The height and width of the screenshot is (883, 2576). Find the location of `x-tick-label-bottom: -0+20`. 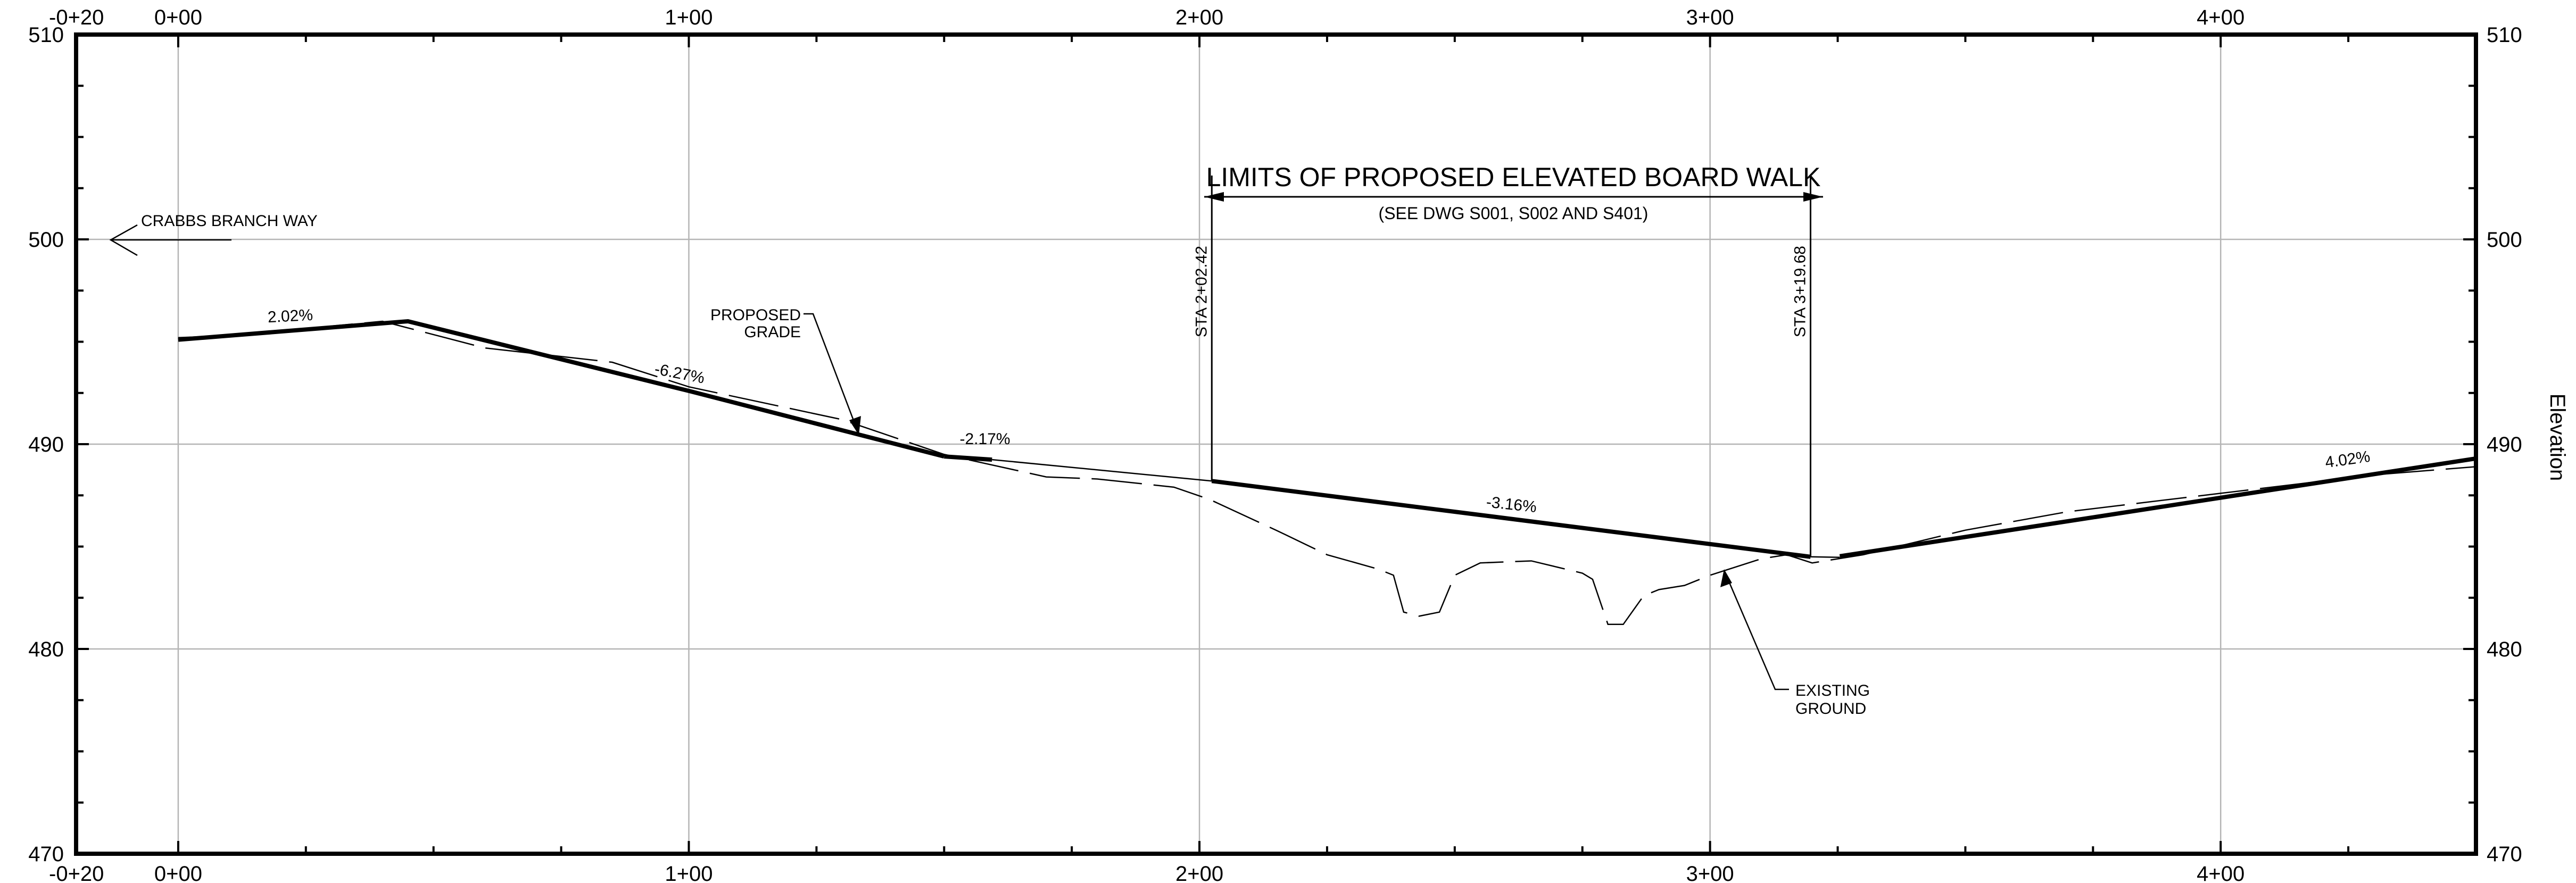

x-tick-label-bottom: -0+20 is located at coordinates (76, 873).